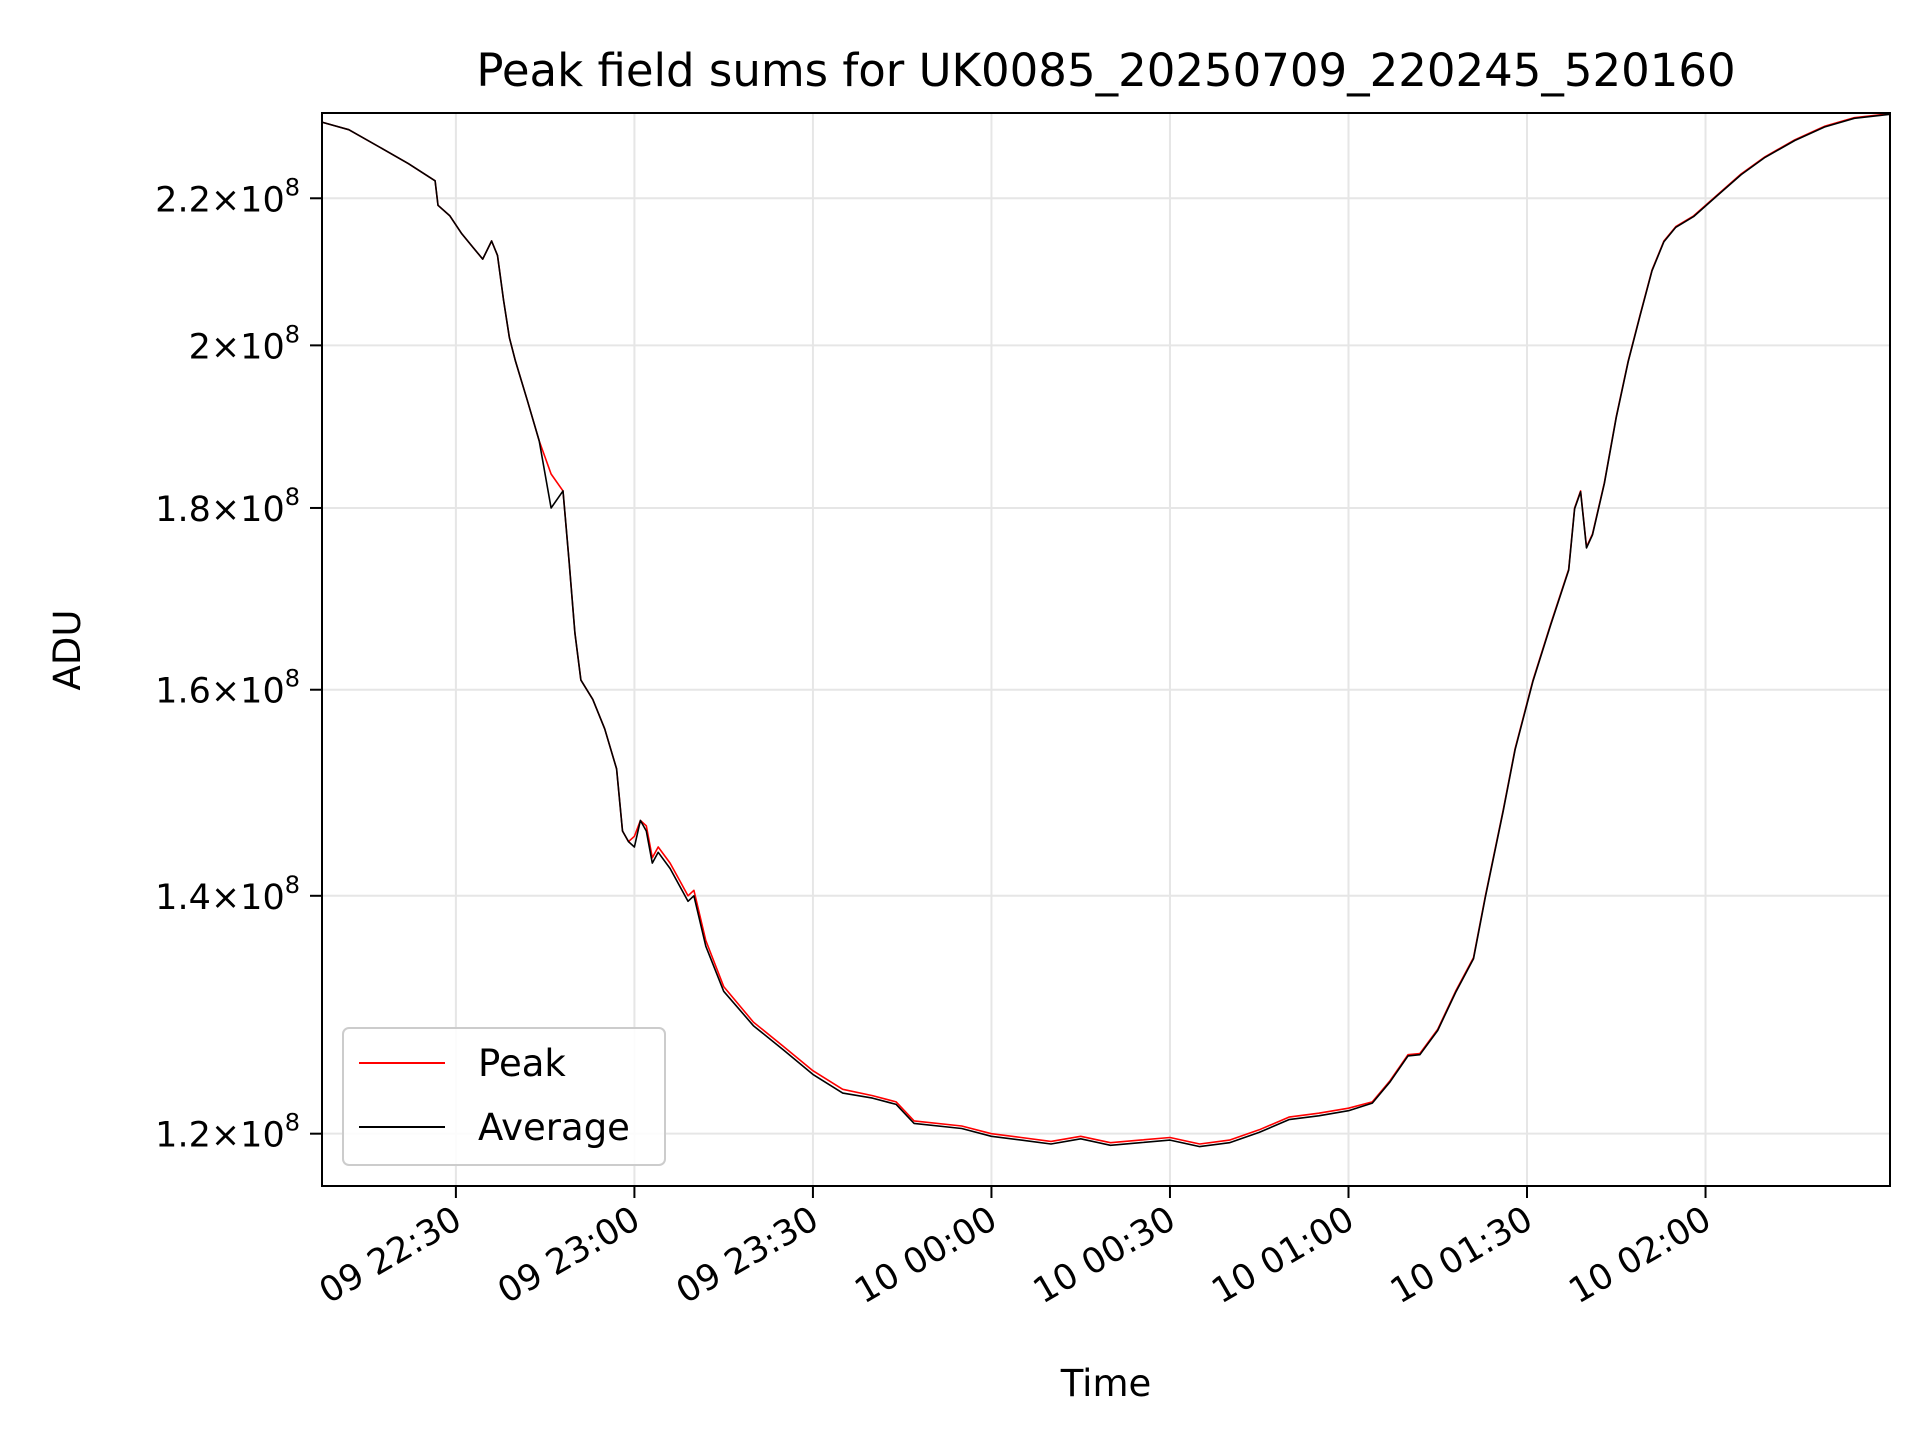 This screenshot has height=1440, width=1920. I want to click on y-tick-label: 2×10⁸, so click(244, 343).